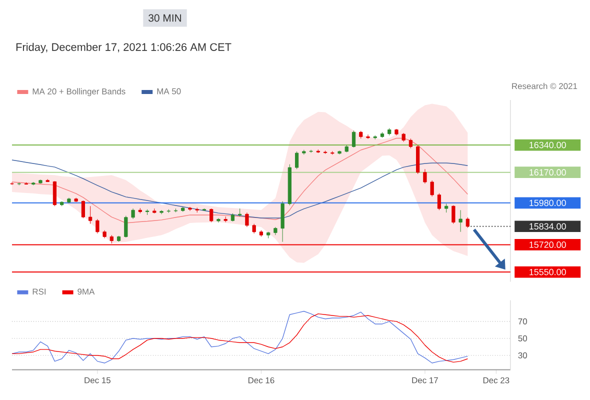 The image size is (590, 400). Describe the element at coordinates (97, 380) in the screenshot. I see `x-tick-label: Dec 15` at that location.